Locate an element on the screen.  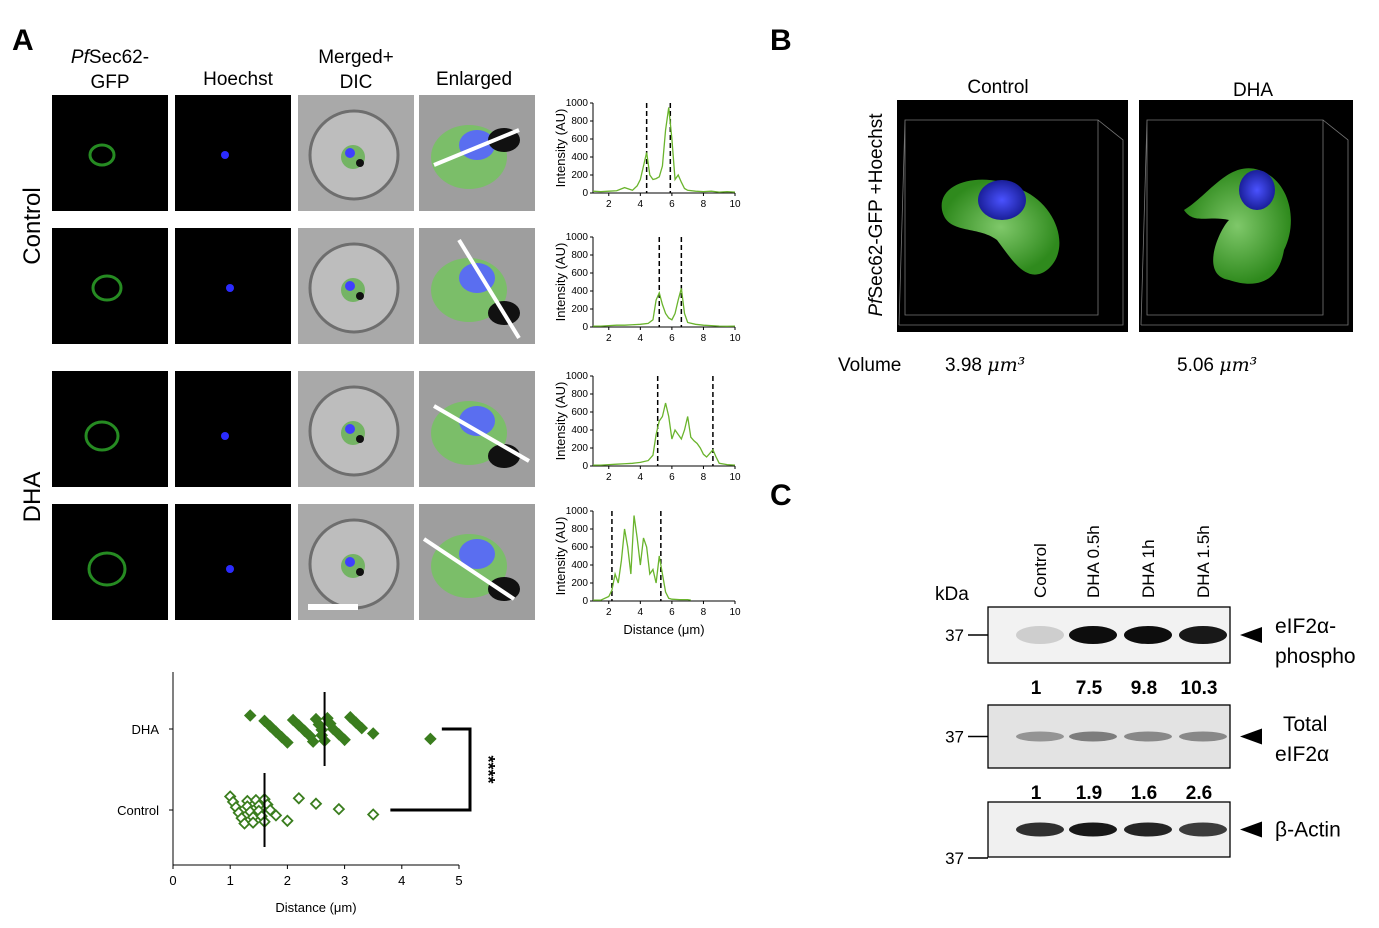
x-tick-label: 3 is located at coordinates (344, 880).